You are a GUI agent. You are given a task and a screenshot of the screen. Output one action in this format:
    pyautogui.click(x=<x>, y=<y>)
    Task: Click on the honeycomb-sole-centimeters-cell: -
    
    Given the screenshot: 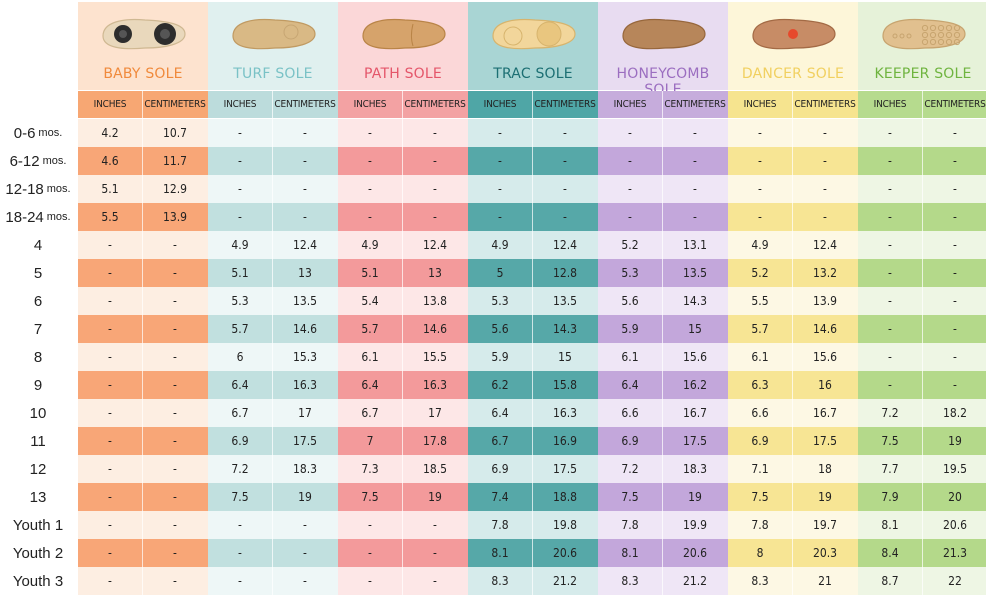 What is the action you would take?
    pyautogui.click(x=695, y=161)
    